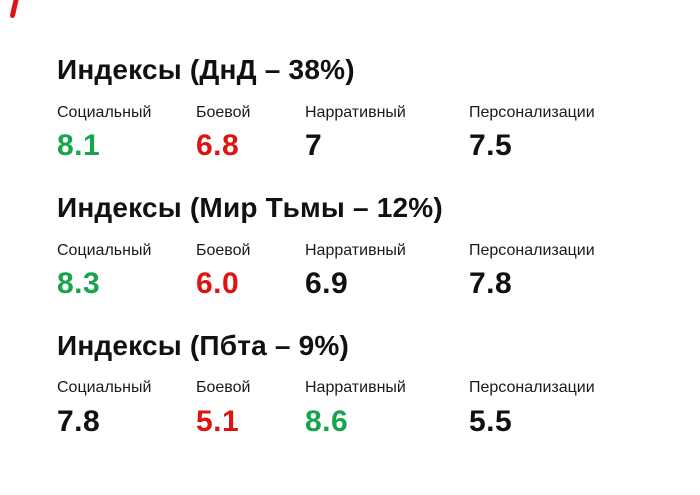  I want to click on metric-value: 5.5, so click(491, 421).